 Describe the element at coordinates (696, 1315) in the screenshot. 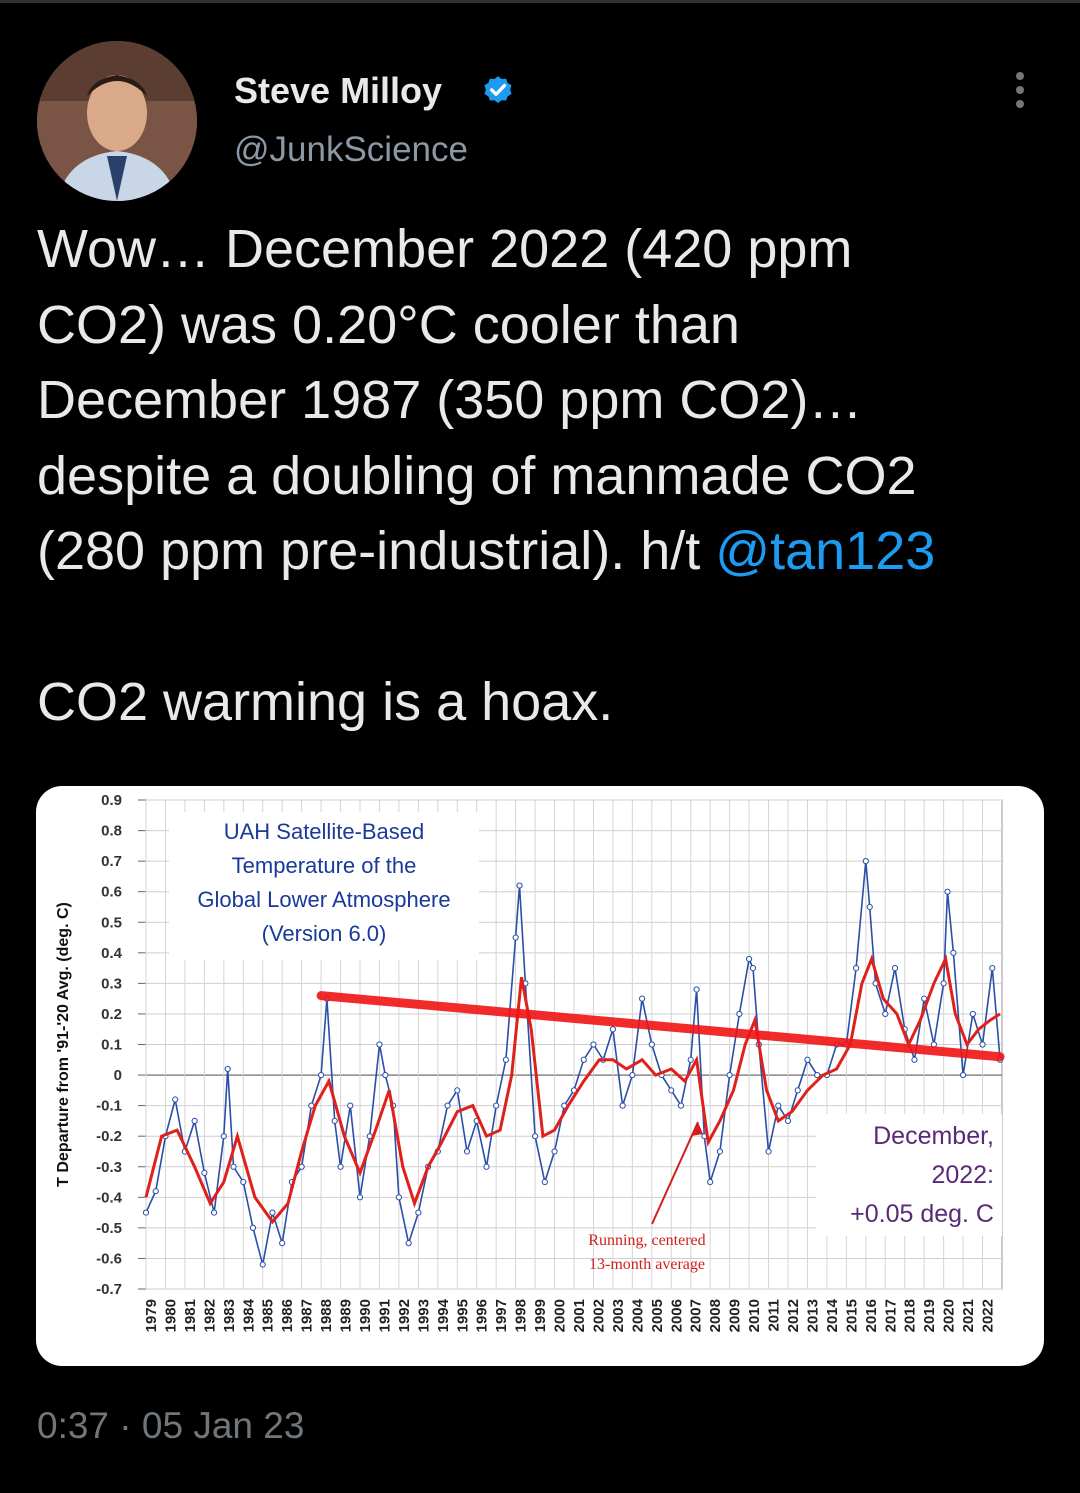

I see `x-tick-label: 2007` at that location.